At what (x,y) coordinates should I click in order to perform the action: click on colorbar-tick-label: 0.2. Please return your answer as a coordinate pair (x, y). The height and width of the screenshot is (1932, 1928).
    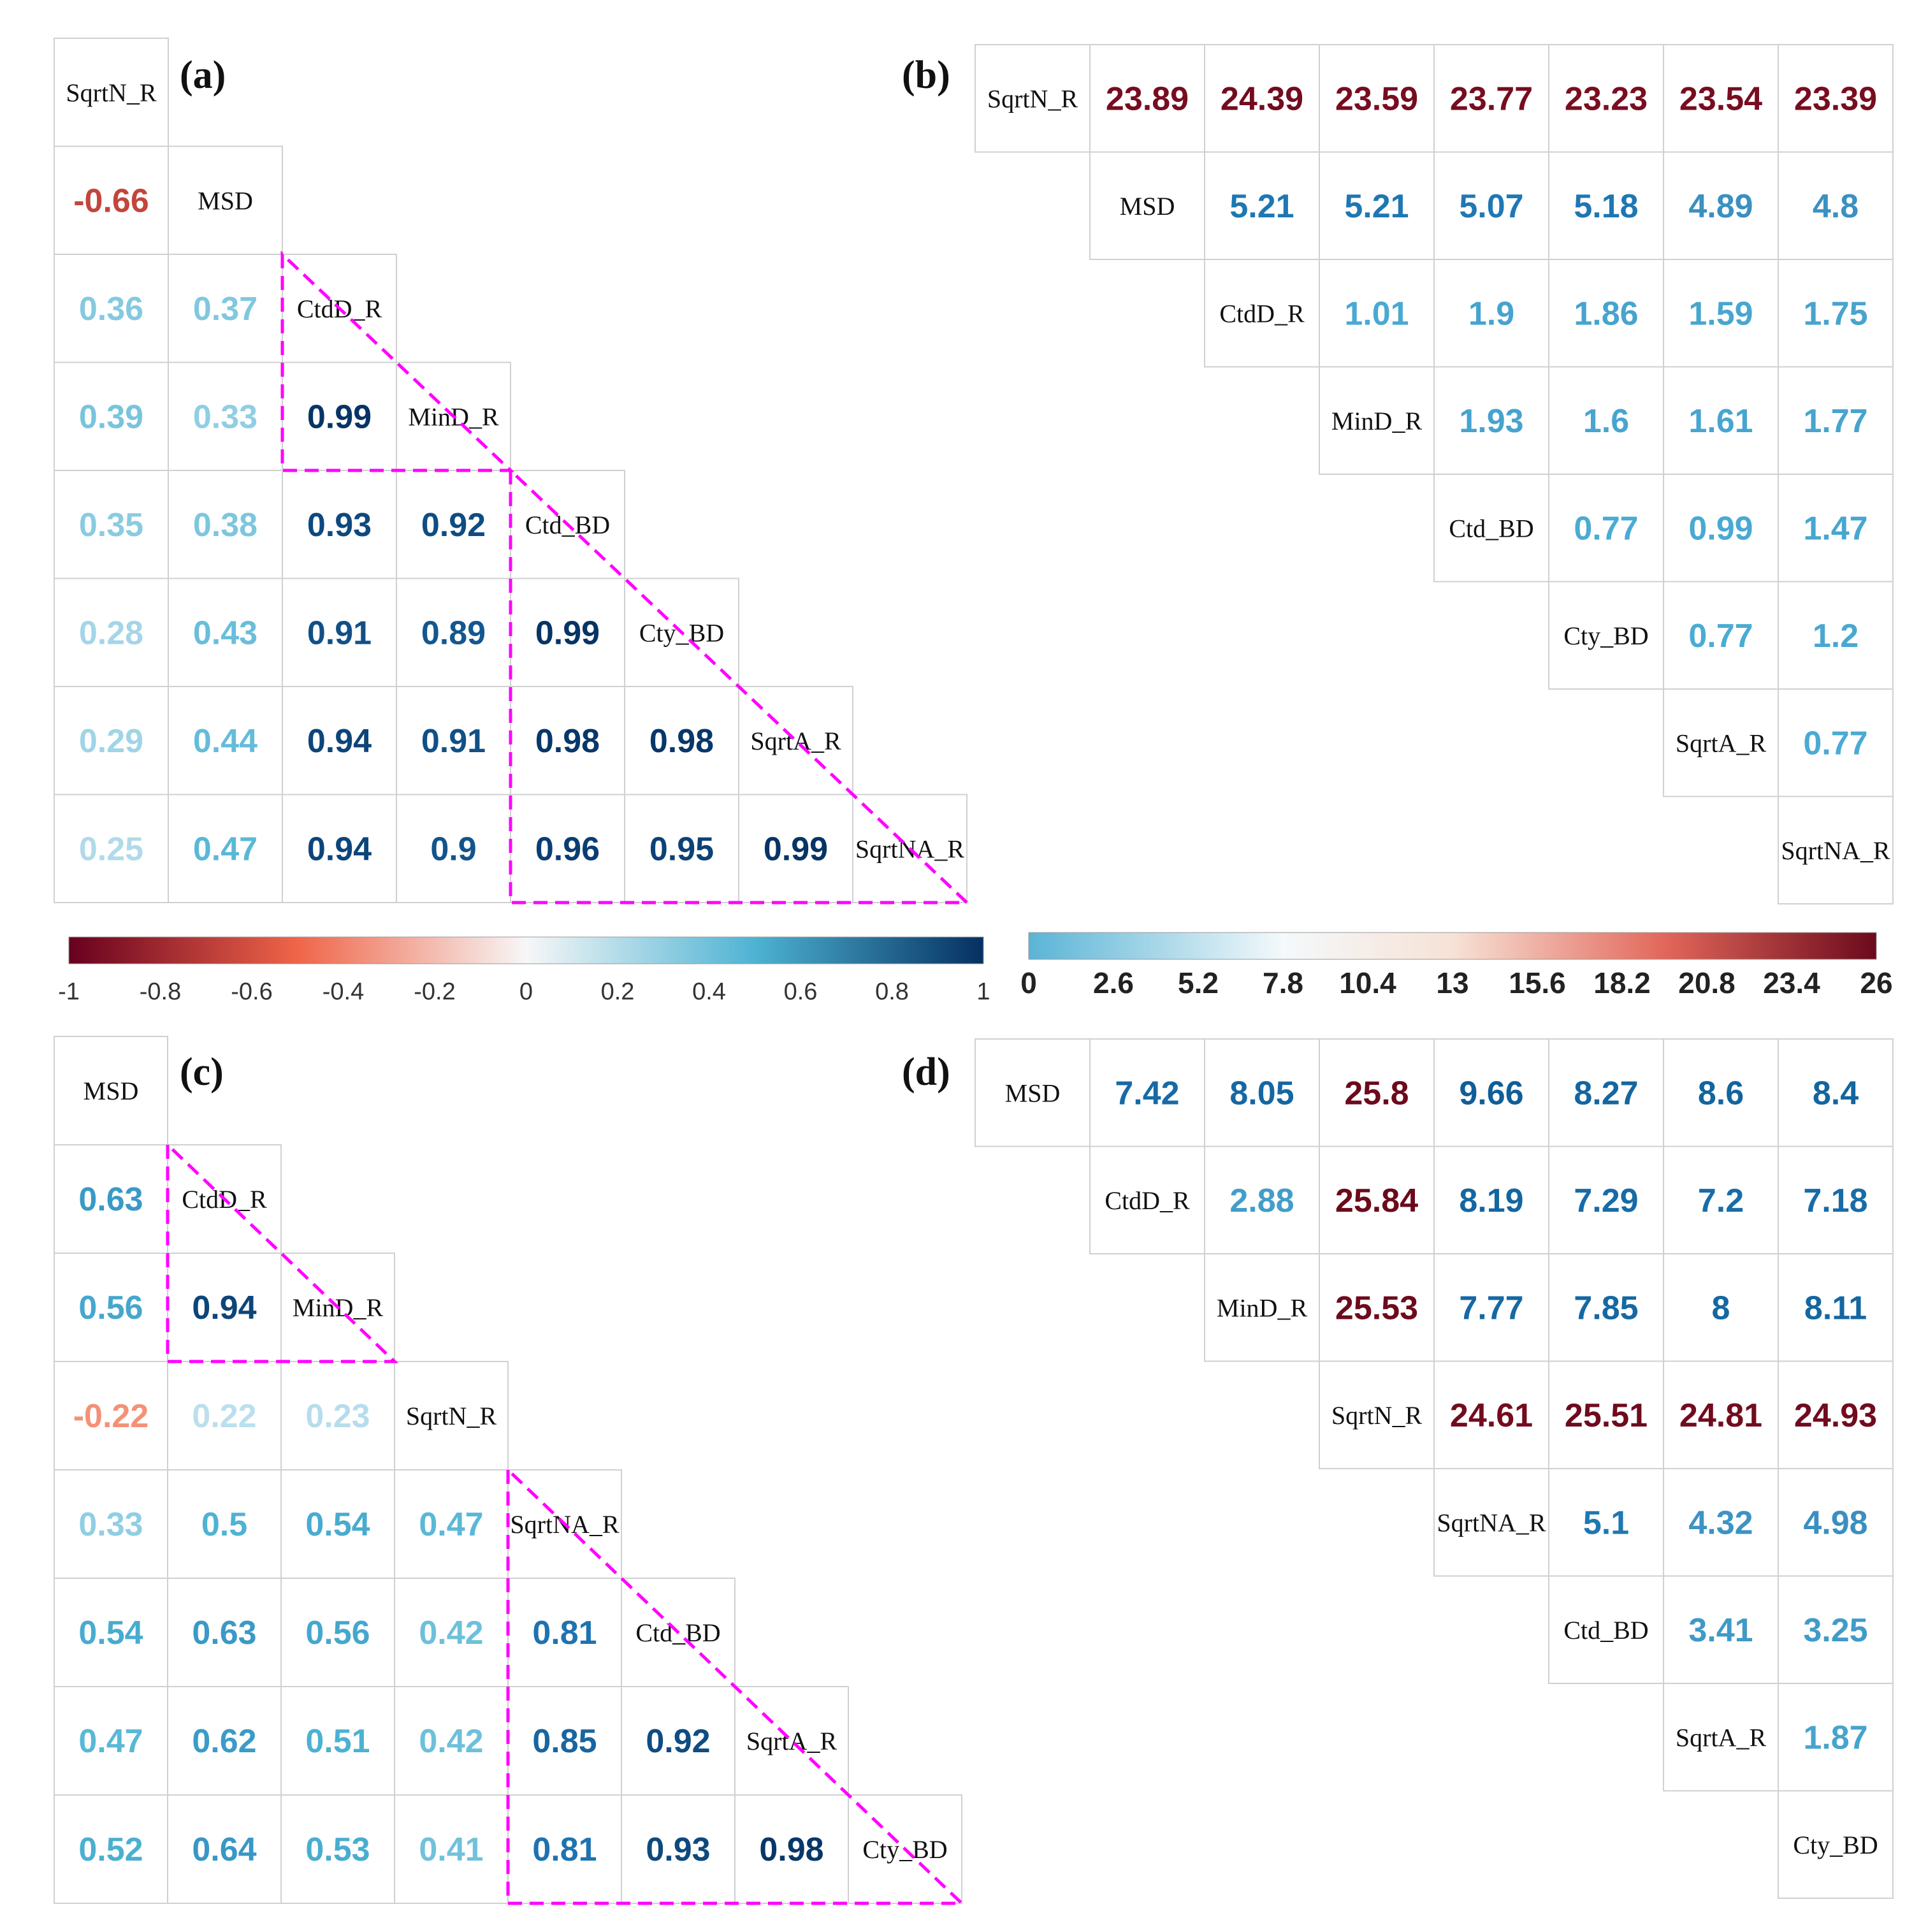
    Looking at the image, I should click on (618, 991).